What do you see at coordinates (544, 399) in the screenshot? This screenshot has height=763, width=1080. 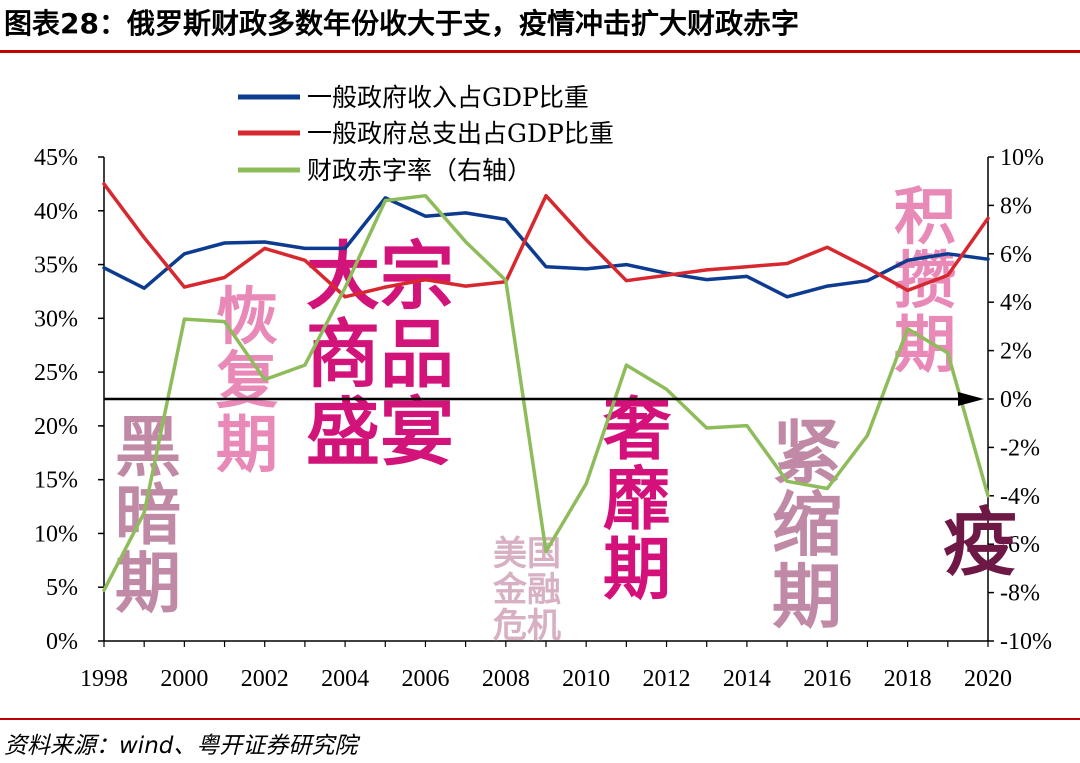 I see `zero-line-group` at bounding box center [544, 399].